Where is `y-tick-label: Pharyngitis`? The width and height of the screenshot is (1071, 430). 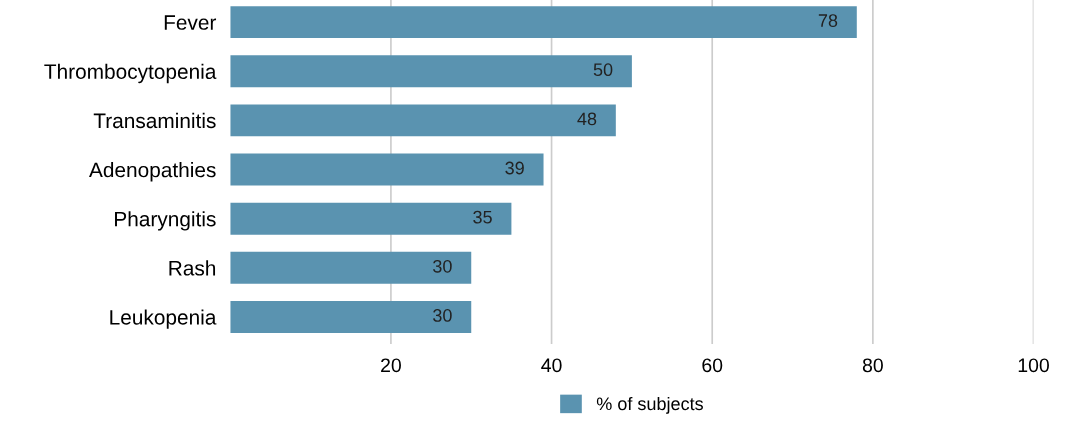
y-tick-label: Pharyngitis is located at coordinates (165, 221).